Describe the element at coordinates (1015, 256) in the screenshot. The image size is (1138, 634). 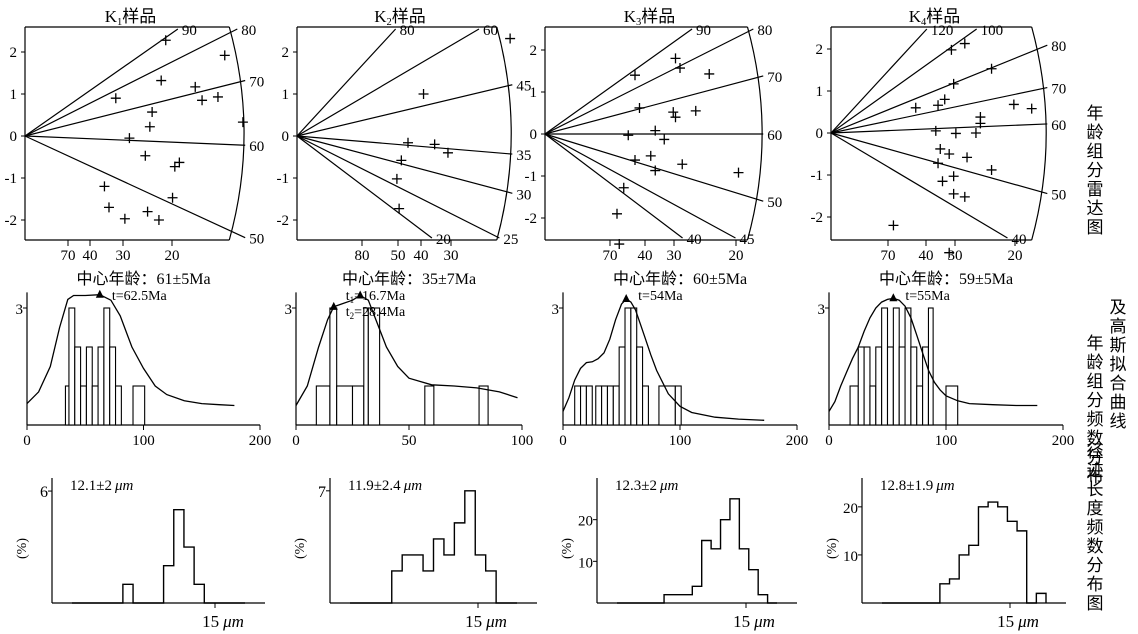
I see `radial-k4-xtick-label: 20` at that location.